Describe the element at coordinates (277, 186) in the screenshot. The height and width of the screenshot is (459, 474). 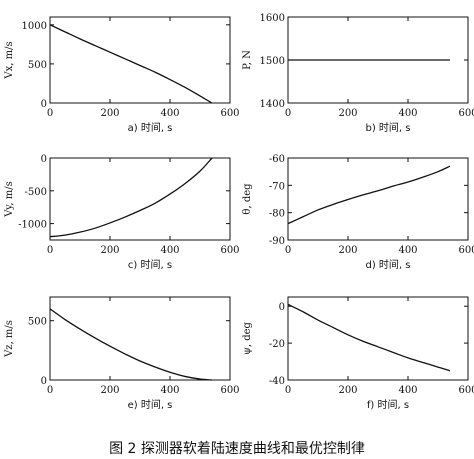
I see `y-tick-label-d: -70` at that location.